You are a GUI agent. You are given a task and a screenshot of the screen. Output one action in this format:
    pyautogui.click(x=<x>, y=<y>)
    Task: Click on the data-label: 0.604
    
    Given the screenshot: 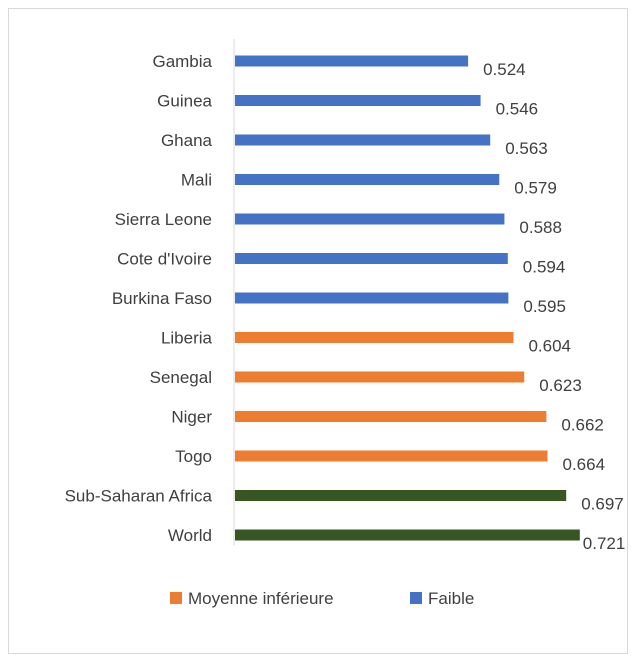 What is the action you would take?
    pyautogui.click(x=549, y=346)
    